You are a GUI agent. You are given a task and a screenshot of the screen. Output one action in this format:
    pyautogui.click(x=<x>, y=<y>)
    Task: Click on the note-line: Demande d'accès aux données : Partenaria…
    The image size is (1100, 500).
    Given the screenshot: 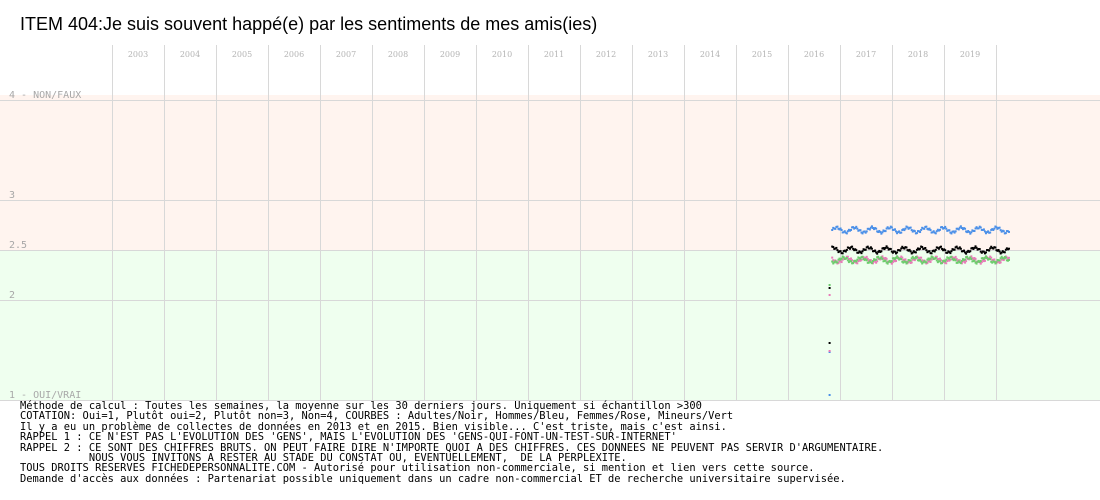 What is the action you would take?
    pyautogui.click(x=433, y=478)
    